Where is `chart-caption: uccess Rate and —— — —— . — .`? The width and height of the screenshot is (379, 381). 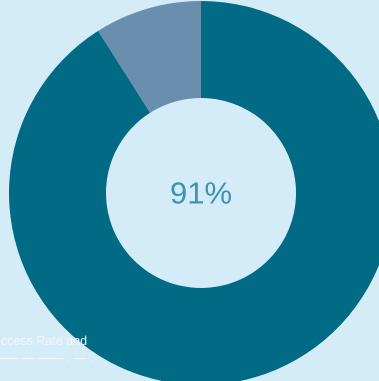 chart-caption: uccess Rate and —— — —— . — . is located at coordinates (62, 350).